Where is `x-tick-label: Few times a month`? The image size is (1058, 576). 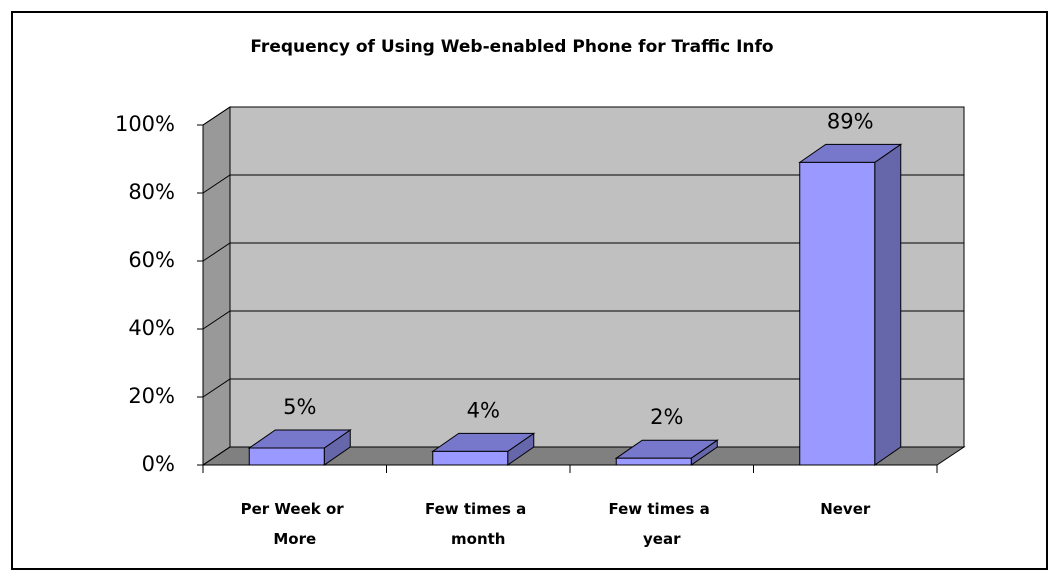
x-tick-label: Few times a month is located at coordinates (478, 524).